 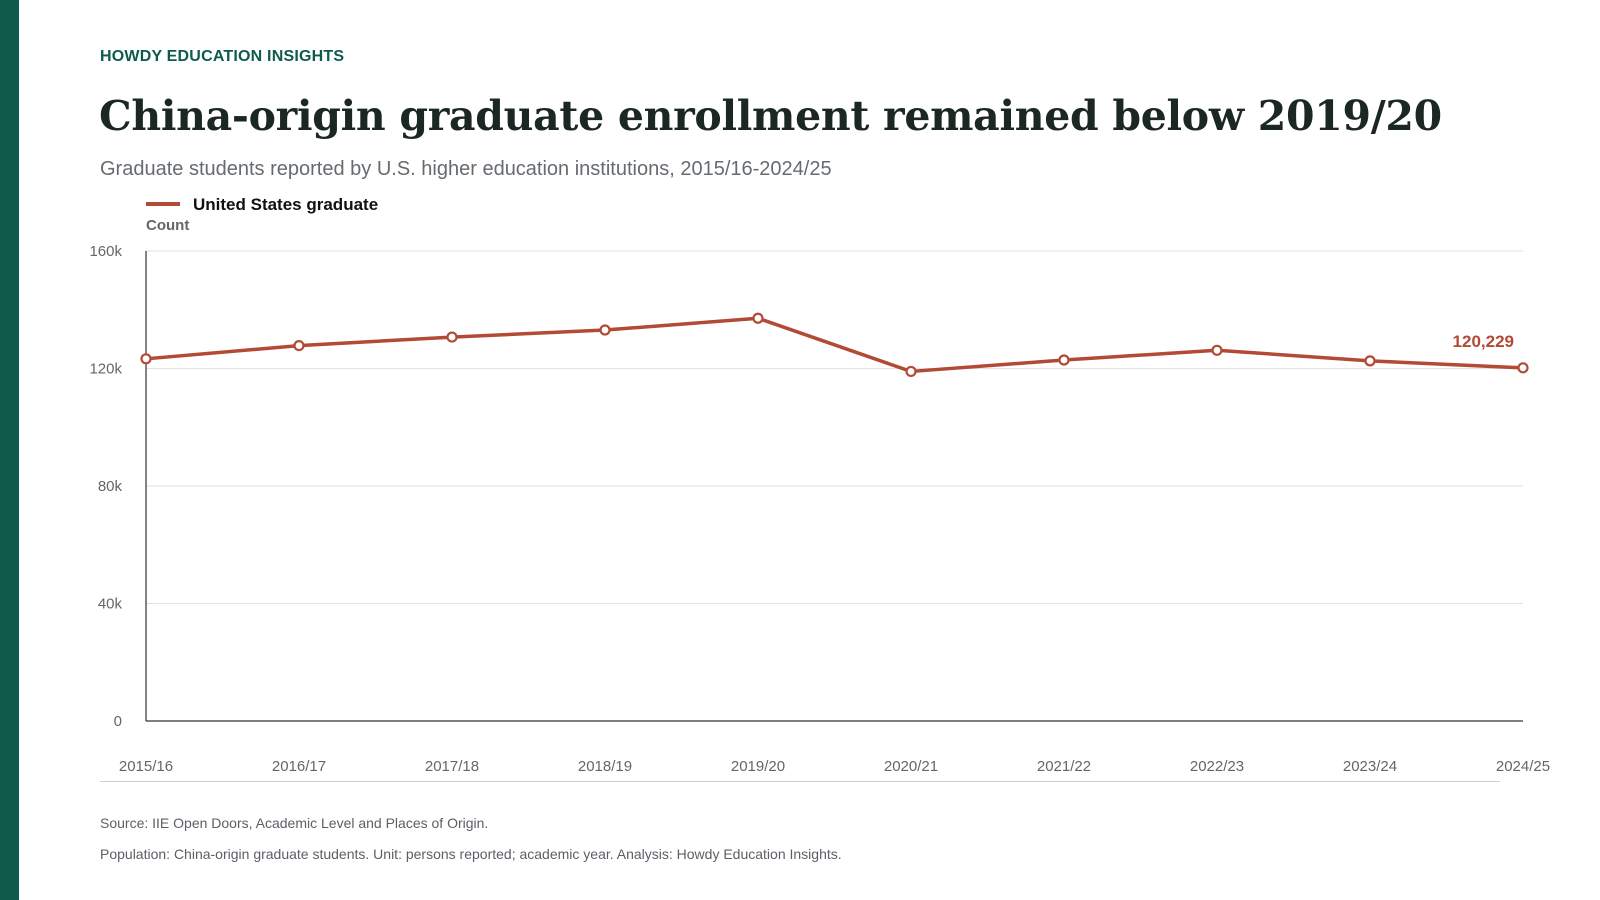 What do you see at coordinates (758, 766) in the screenshot?
I see `x-tick-label: 2019/20` at bounding box center [758, 766].